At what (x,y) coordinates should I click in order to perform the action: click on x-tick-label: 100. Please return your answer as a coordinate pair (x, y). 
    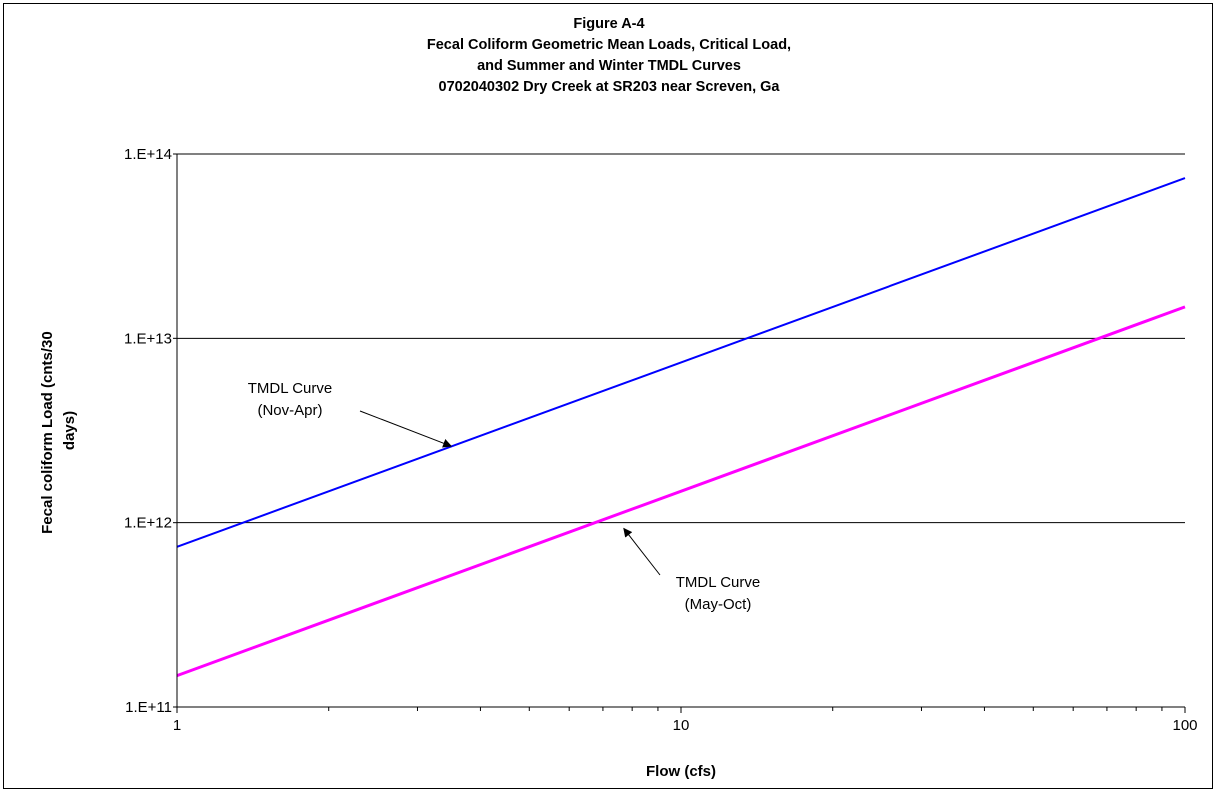
    Looking at the image, I should click on (1184, 725).